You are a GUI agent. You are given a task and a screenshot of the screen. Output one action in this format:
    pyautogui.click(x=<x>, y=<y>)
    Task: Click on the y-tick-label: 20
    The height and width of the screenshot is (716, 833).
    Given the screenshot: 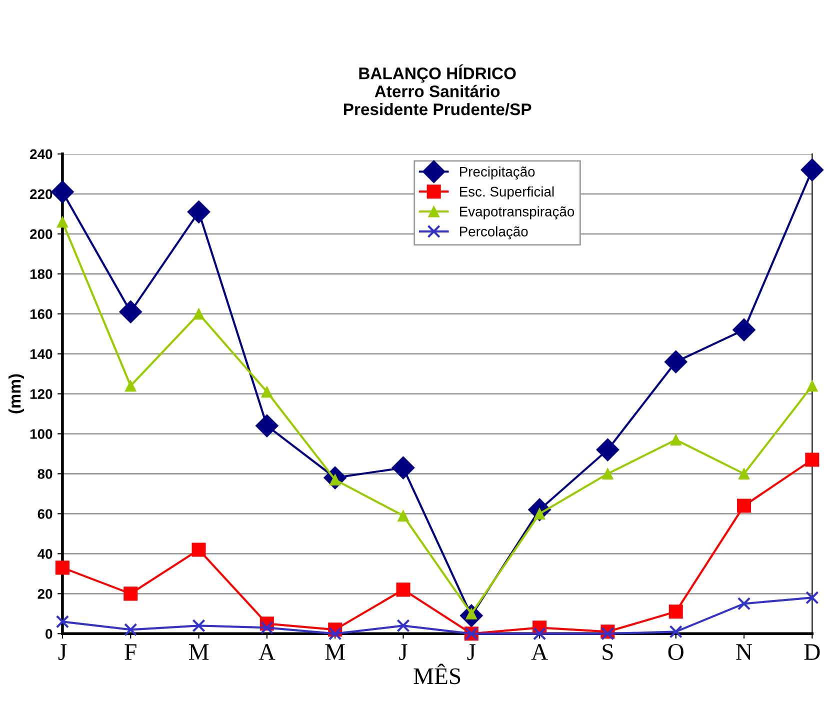 What is the action you would take?
    pyautogui.click(x=45, y=594)
    